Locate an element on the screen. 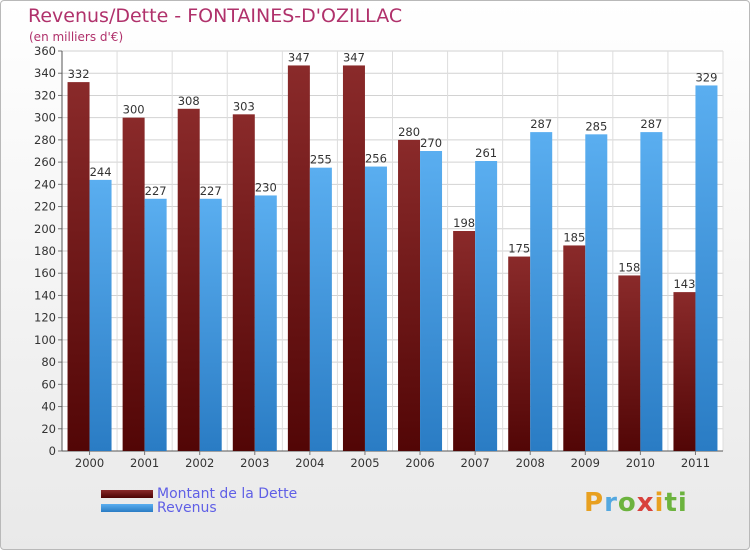 The image size is (750, 550). x-tick-label: 2009 is located at coordinates (585, 463).